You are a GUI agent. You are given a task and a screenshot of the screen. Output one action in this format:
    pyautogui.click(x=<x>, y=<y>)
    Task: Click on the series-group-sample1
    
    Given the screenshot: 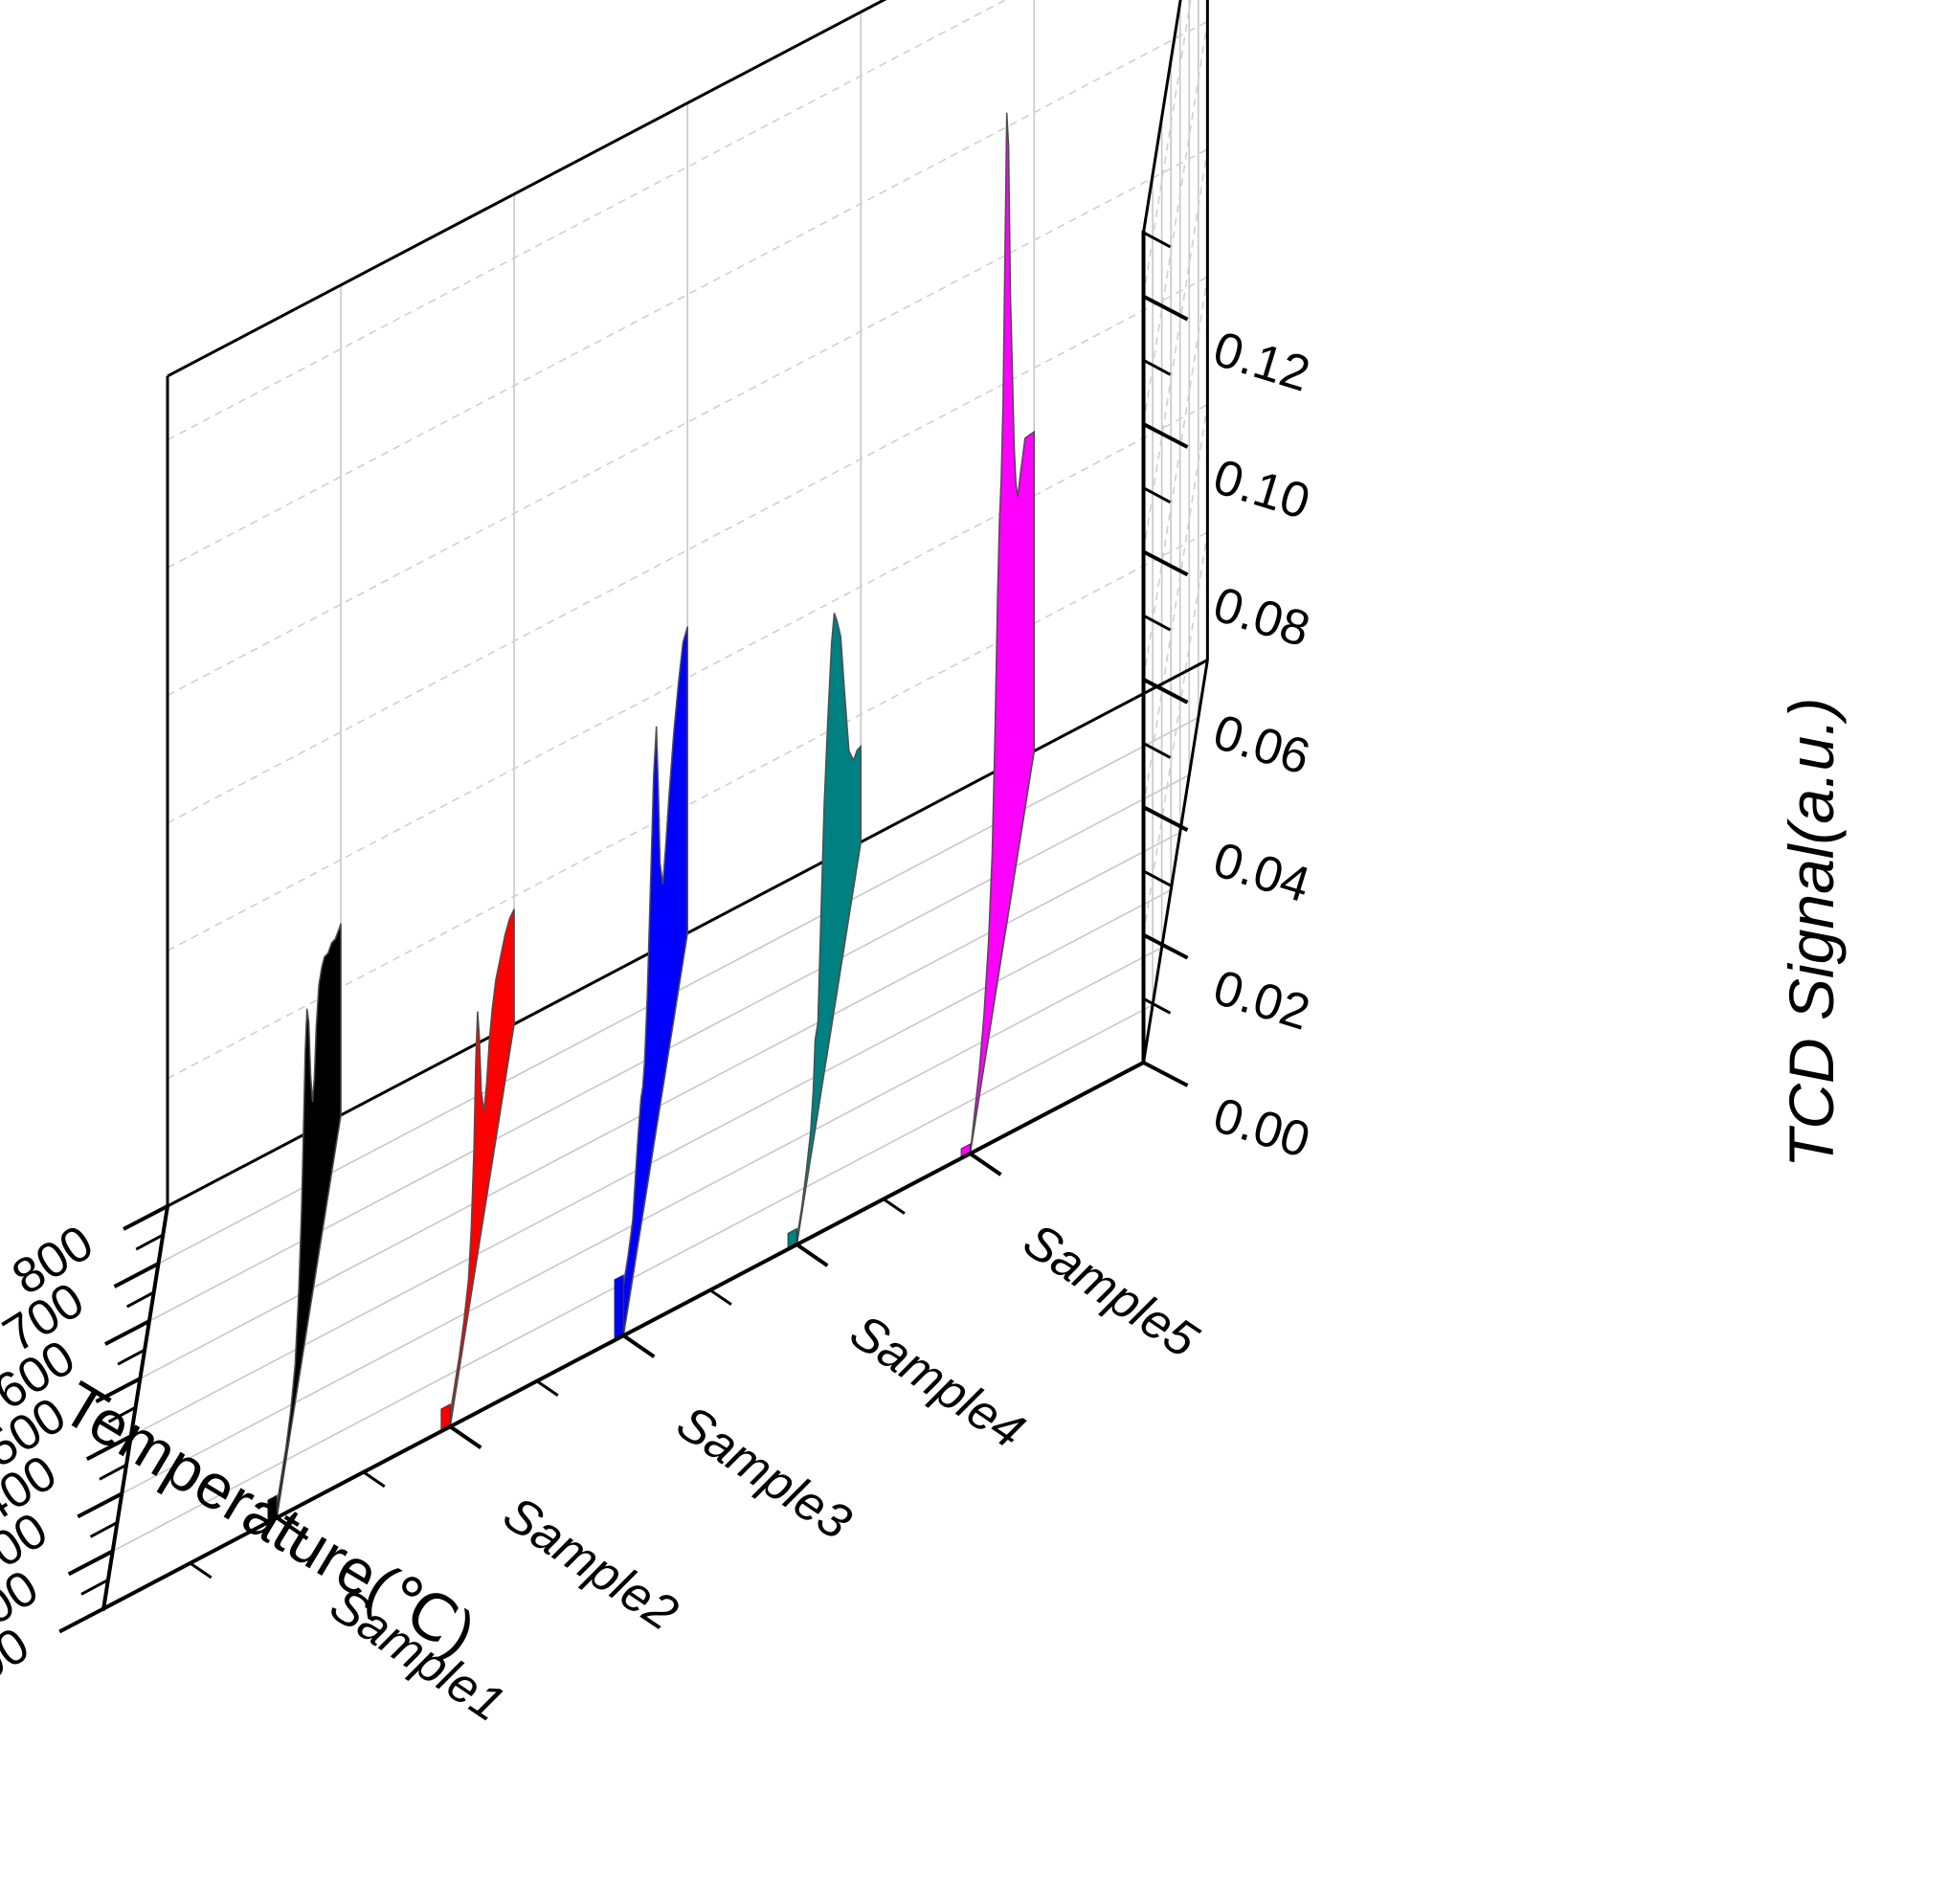 What is the action you would take?
    pyautogui.click(x=305, y=1224)
    